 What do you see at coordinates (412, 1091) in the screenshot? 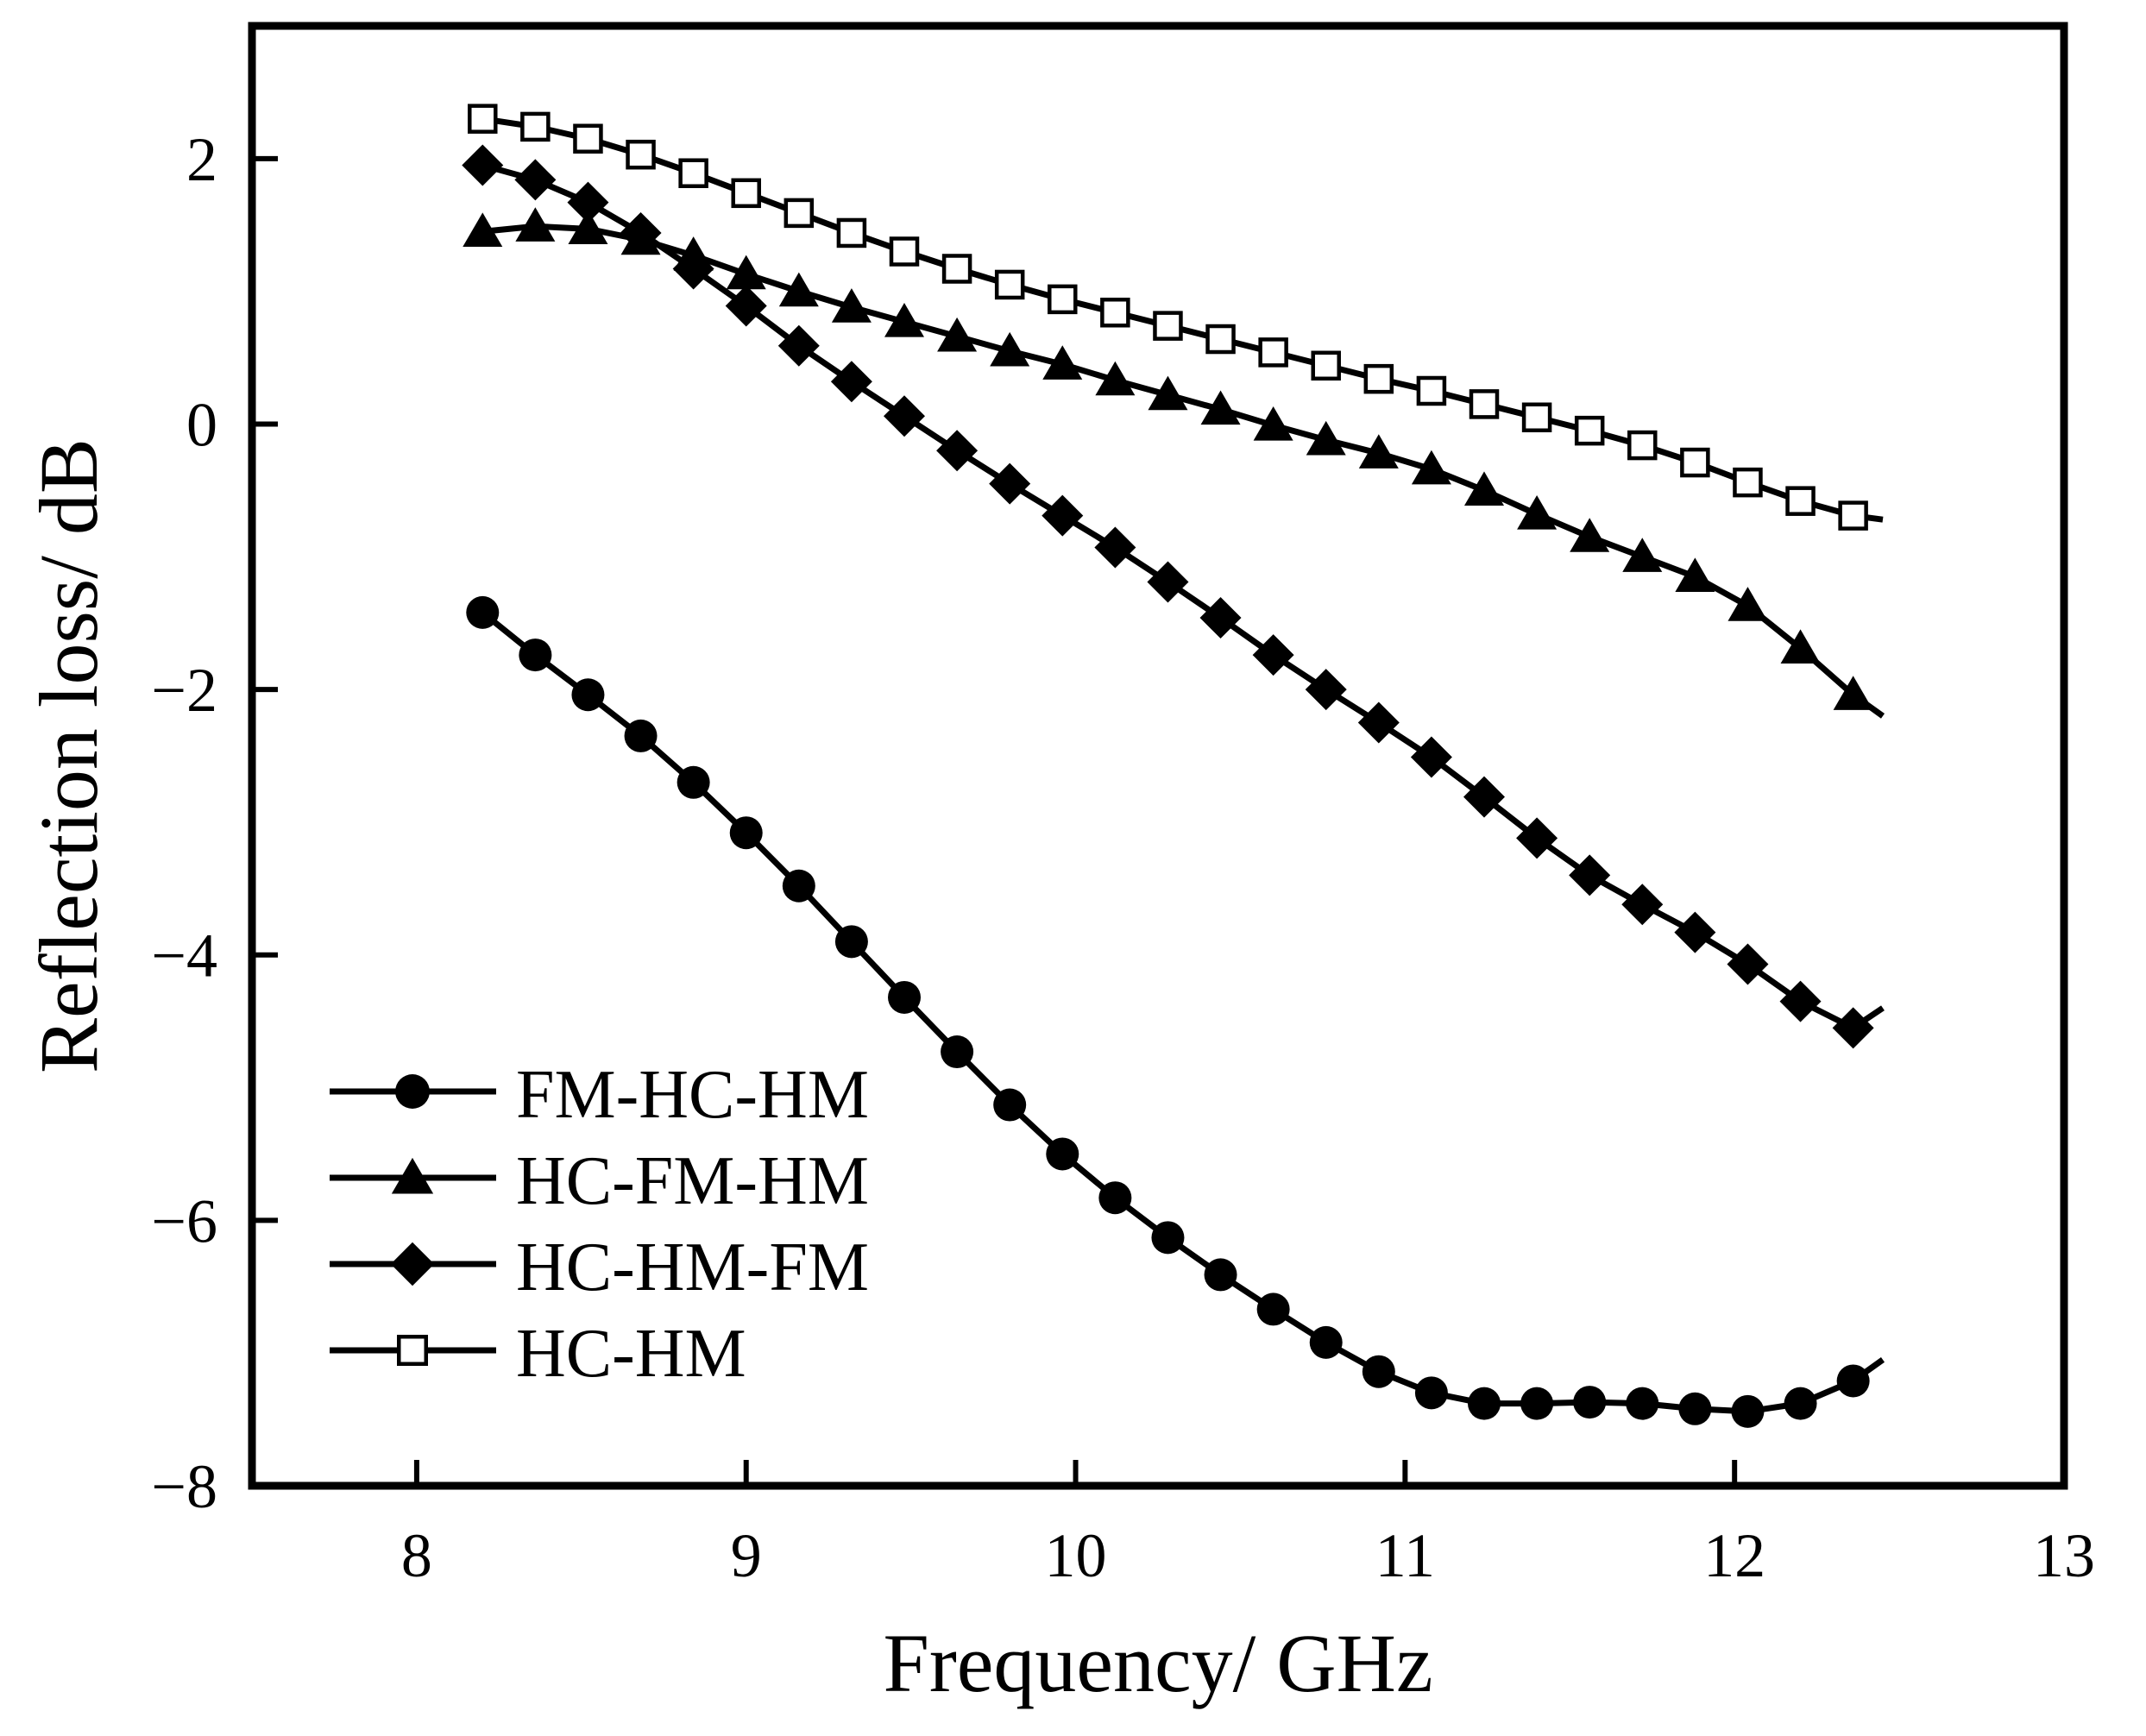
I see `legend-marker-FM-HC-HM` at bounding box center [412, 1091].